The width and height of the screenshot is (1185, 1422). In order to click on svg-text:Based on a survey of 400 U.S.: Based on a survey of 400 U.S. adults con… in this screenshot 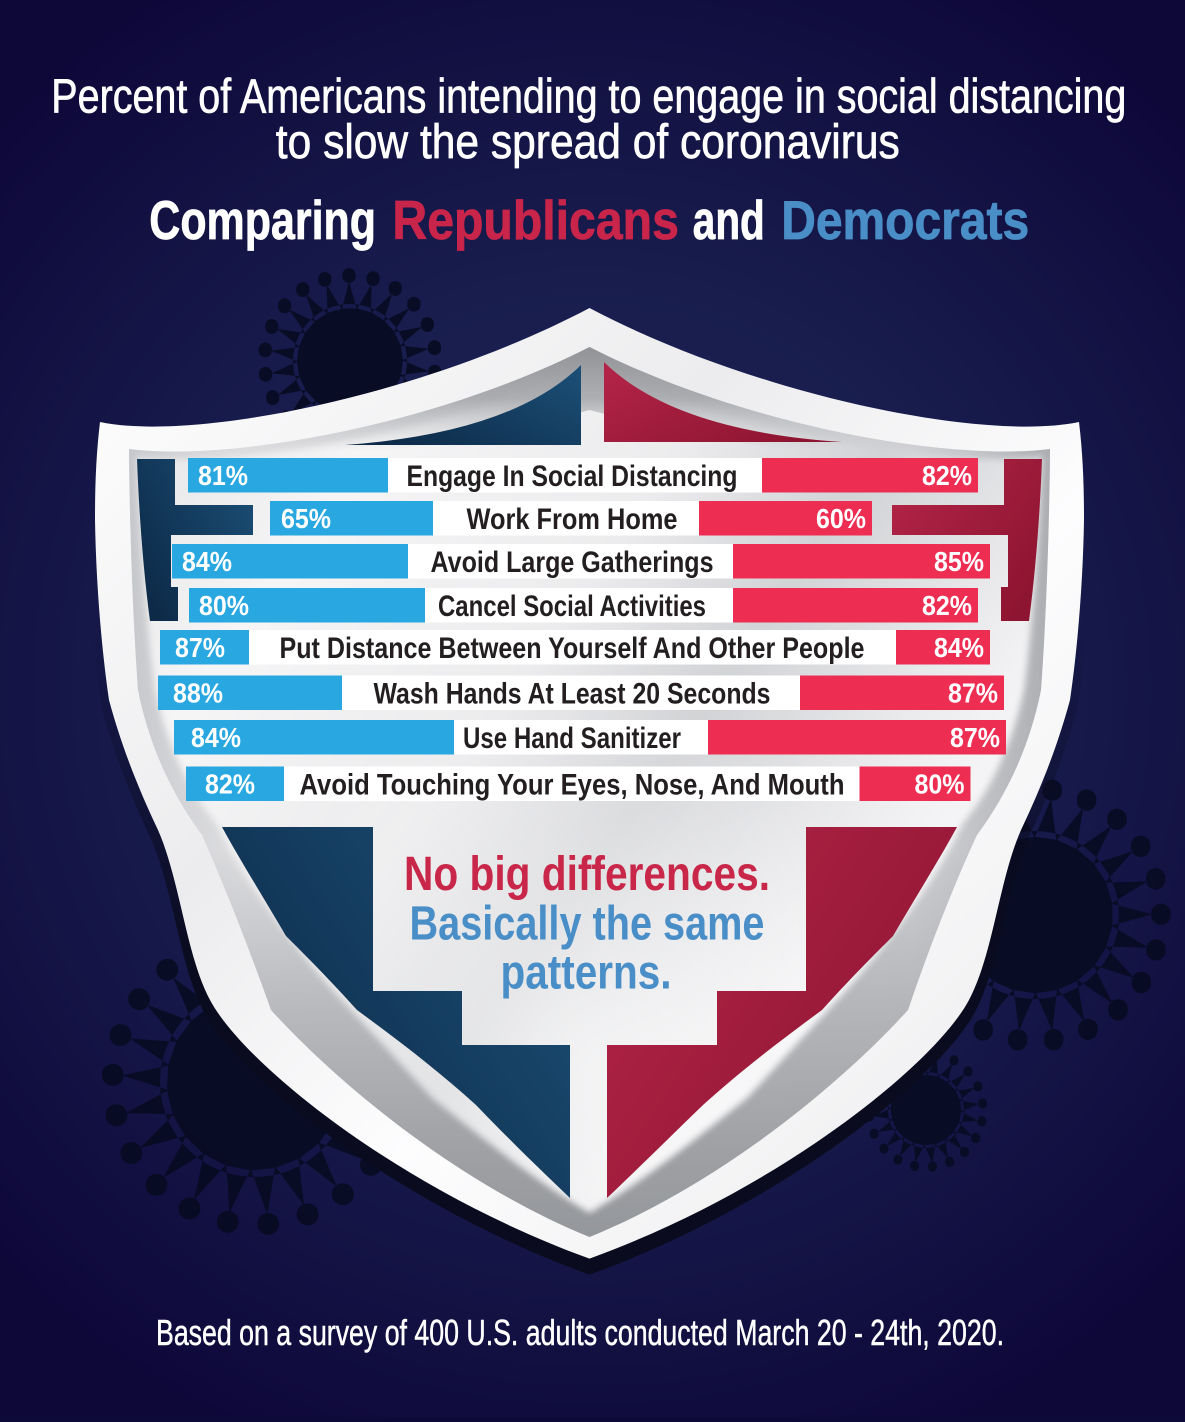, I will do `click(580, 1332)`.